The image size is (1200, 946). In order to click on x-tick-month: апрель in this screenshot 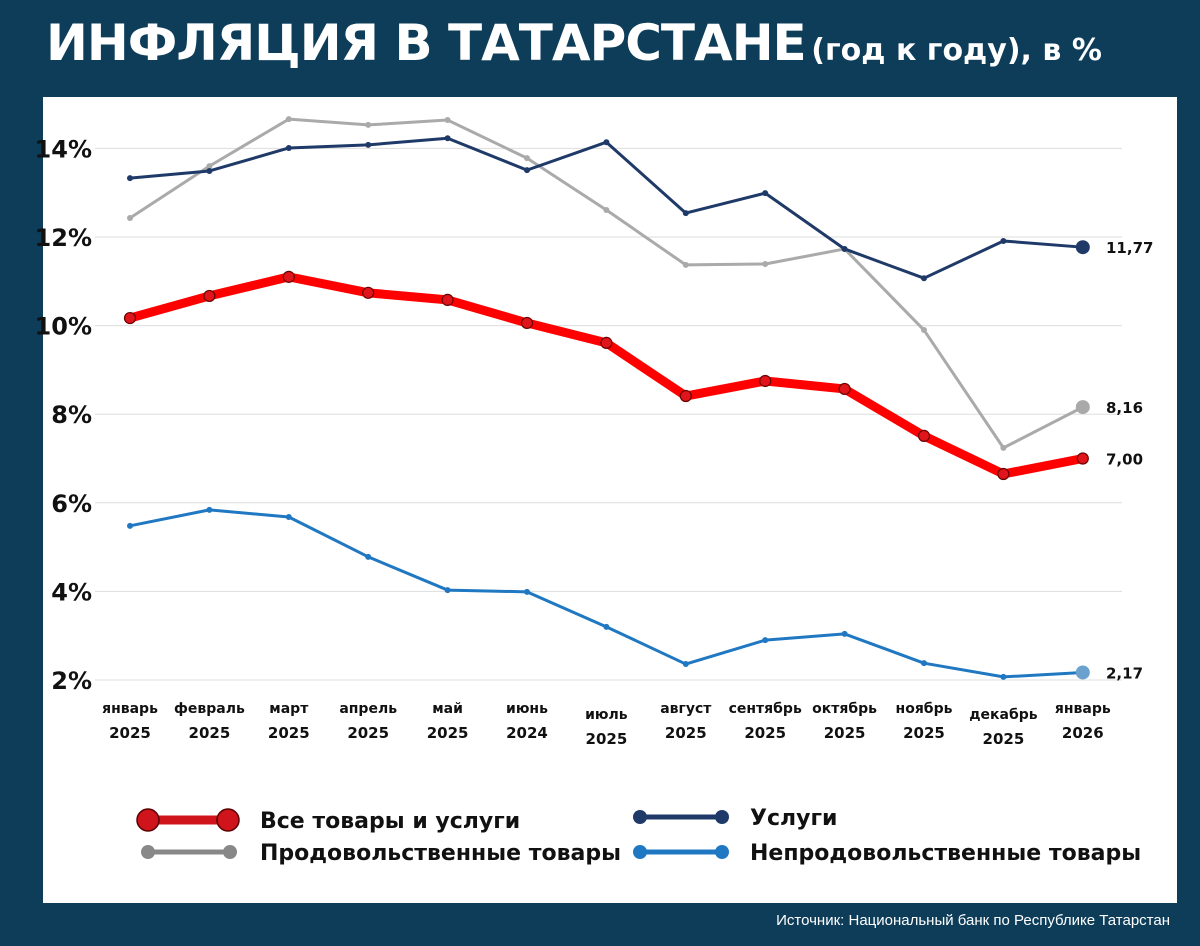, I will do `click(368, 709)`.